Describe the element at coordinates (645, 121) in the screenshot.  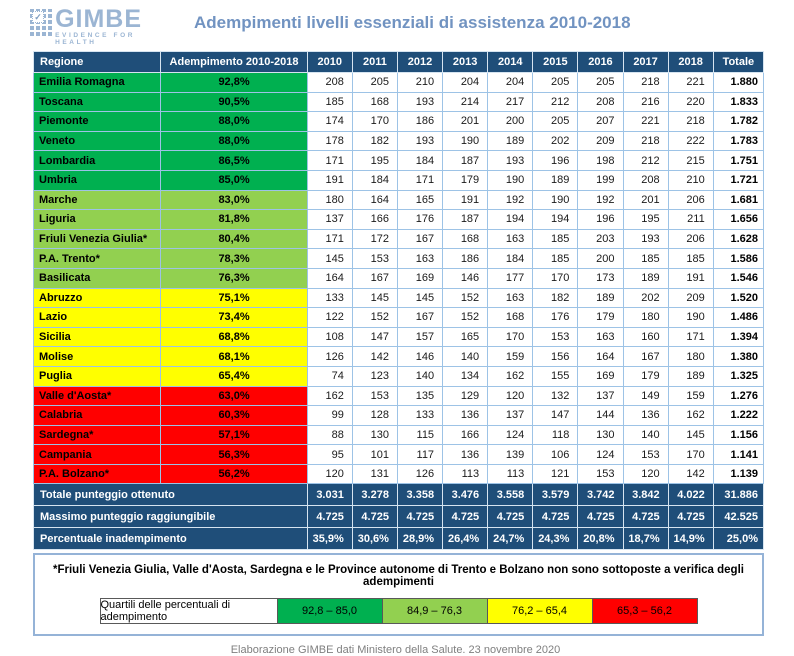
I see `value-cell: 221` at that location.